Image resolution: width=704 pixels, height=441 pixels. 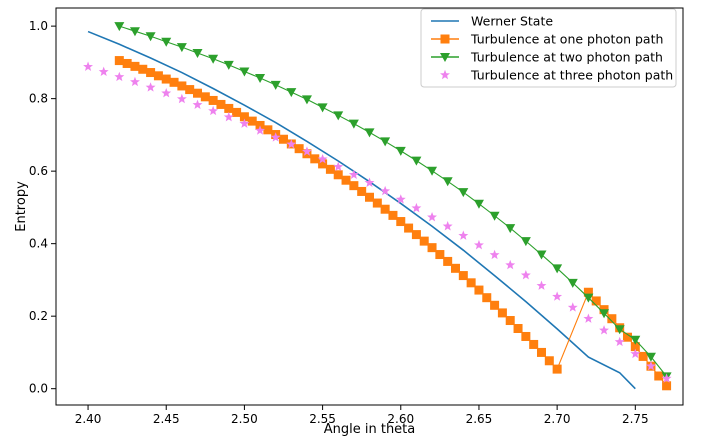 What do you see at coordinates (479, 419) in the screenshot?
I see `x-tick-label: 2.65` at bounding box center [479, 419].